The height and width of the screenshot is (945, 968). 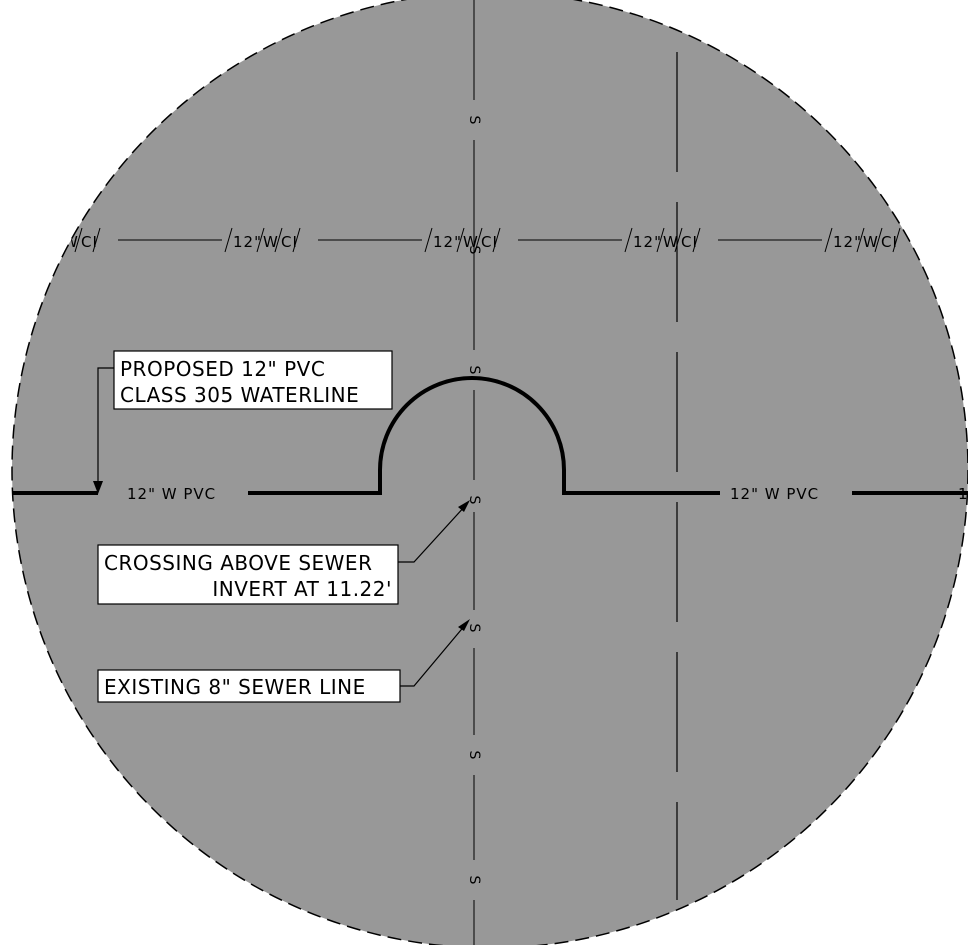 I want to click on crossing-callout-line2: INVERT AT 11.22', so click(x=302, y=589).